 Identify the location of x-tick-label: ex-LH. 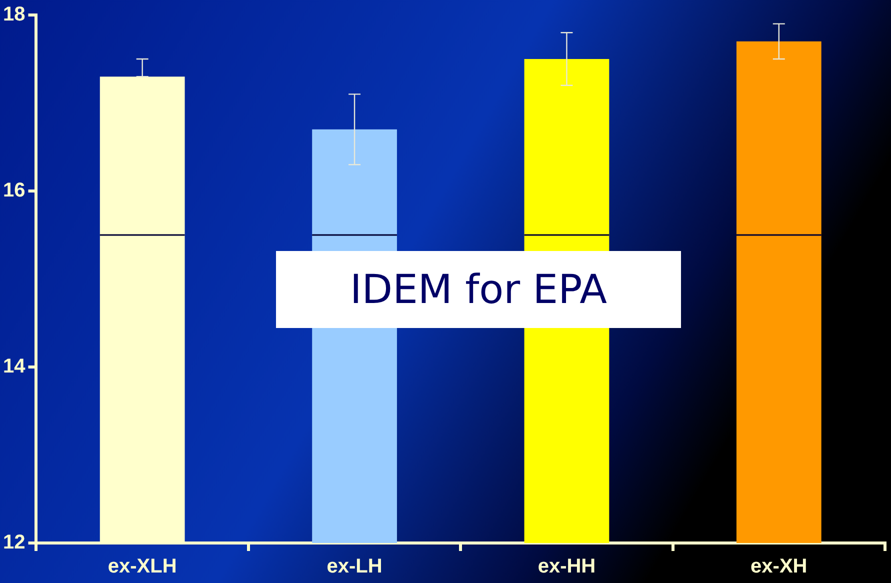
(354, 567).